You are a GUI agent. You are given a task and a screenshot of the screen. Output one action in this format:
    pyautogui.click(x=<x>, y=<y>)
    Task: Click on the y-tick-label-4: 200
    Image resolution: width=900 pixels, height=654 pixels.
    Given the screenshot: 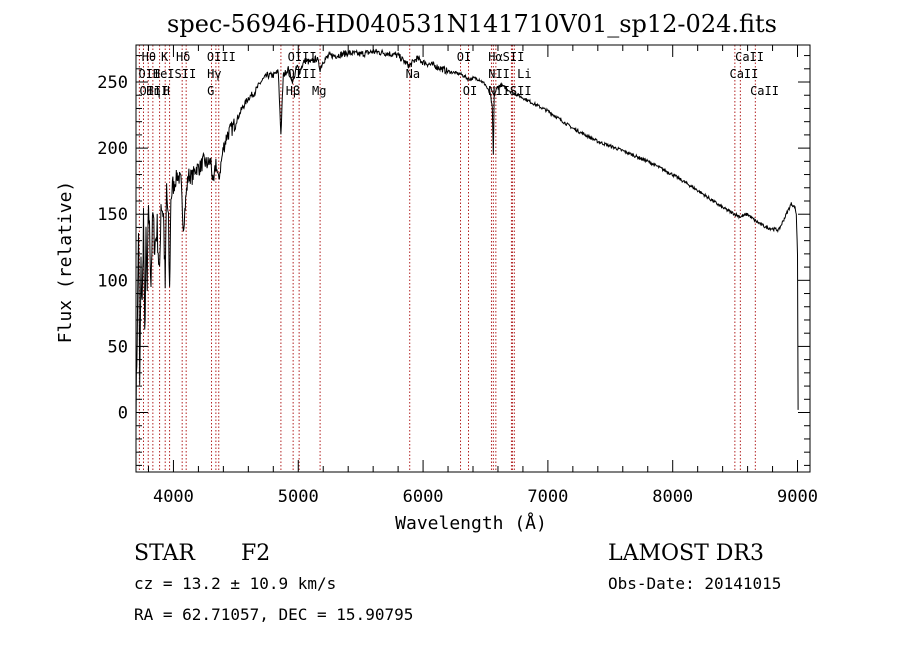 What is the action you would take?
    pyautogui.click(x=112, y=149)
    